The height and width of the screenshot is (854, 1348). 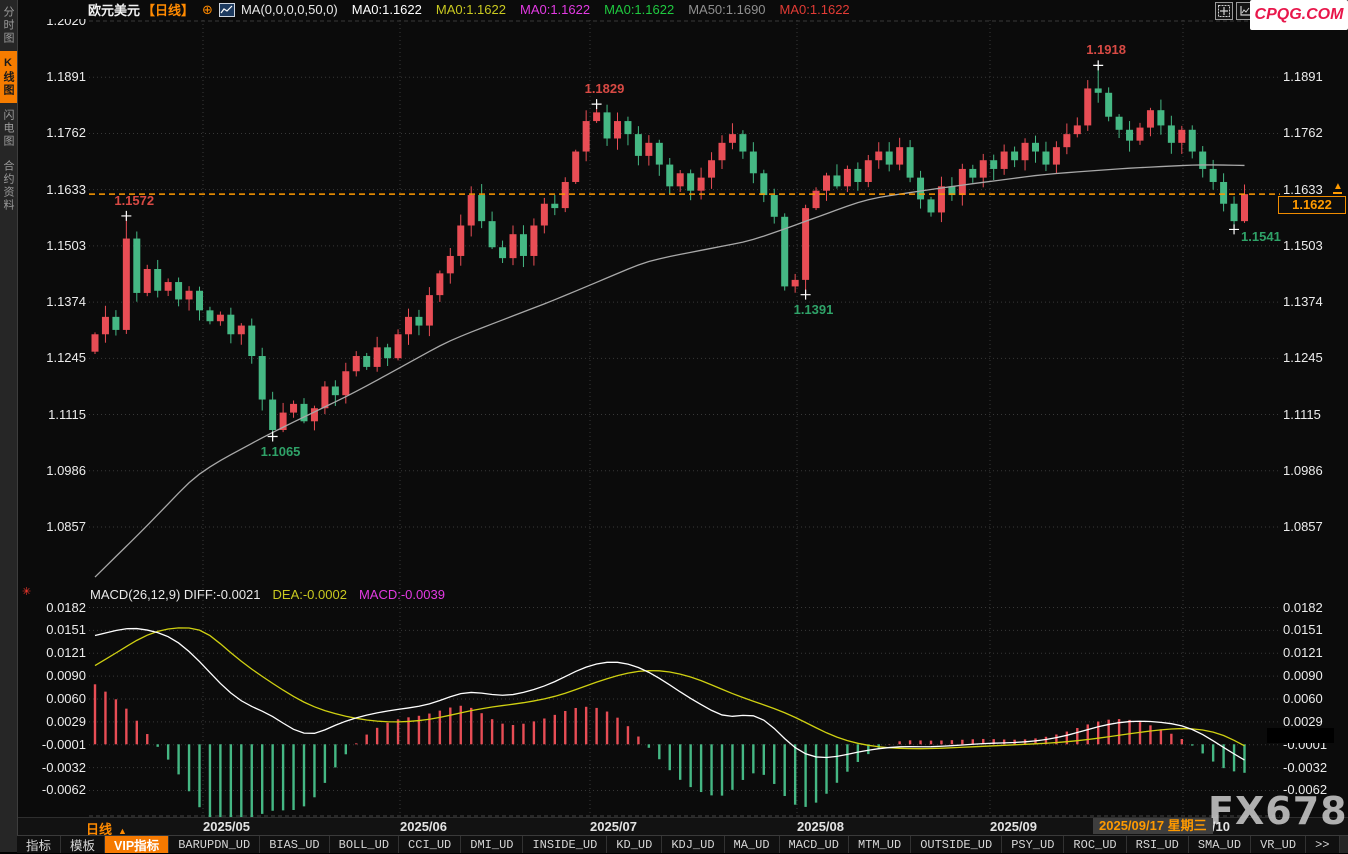 What do you see at coordinates (1106, 49) in the screenshot?
I see `price-annotation-1.1918: 1.1918` at bounding box center [1106, 49].